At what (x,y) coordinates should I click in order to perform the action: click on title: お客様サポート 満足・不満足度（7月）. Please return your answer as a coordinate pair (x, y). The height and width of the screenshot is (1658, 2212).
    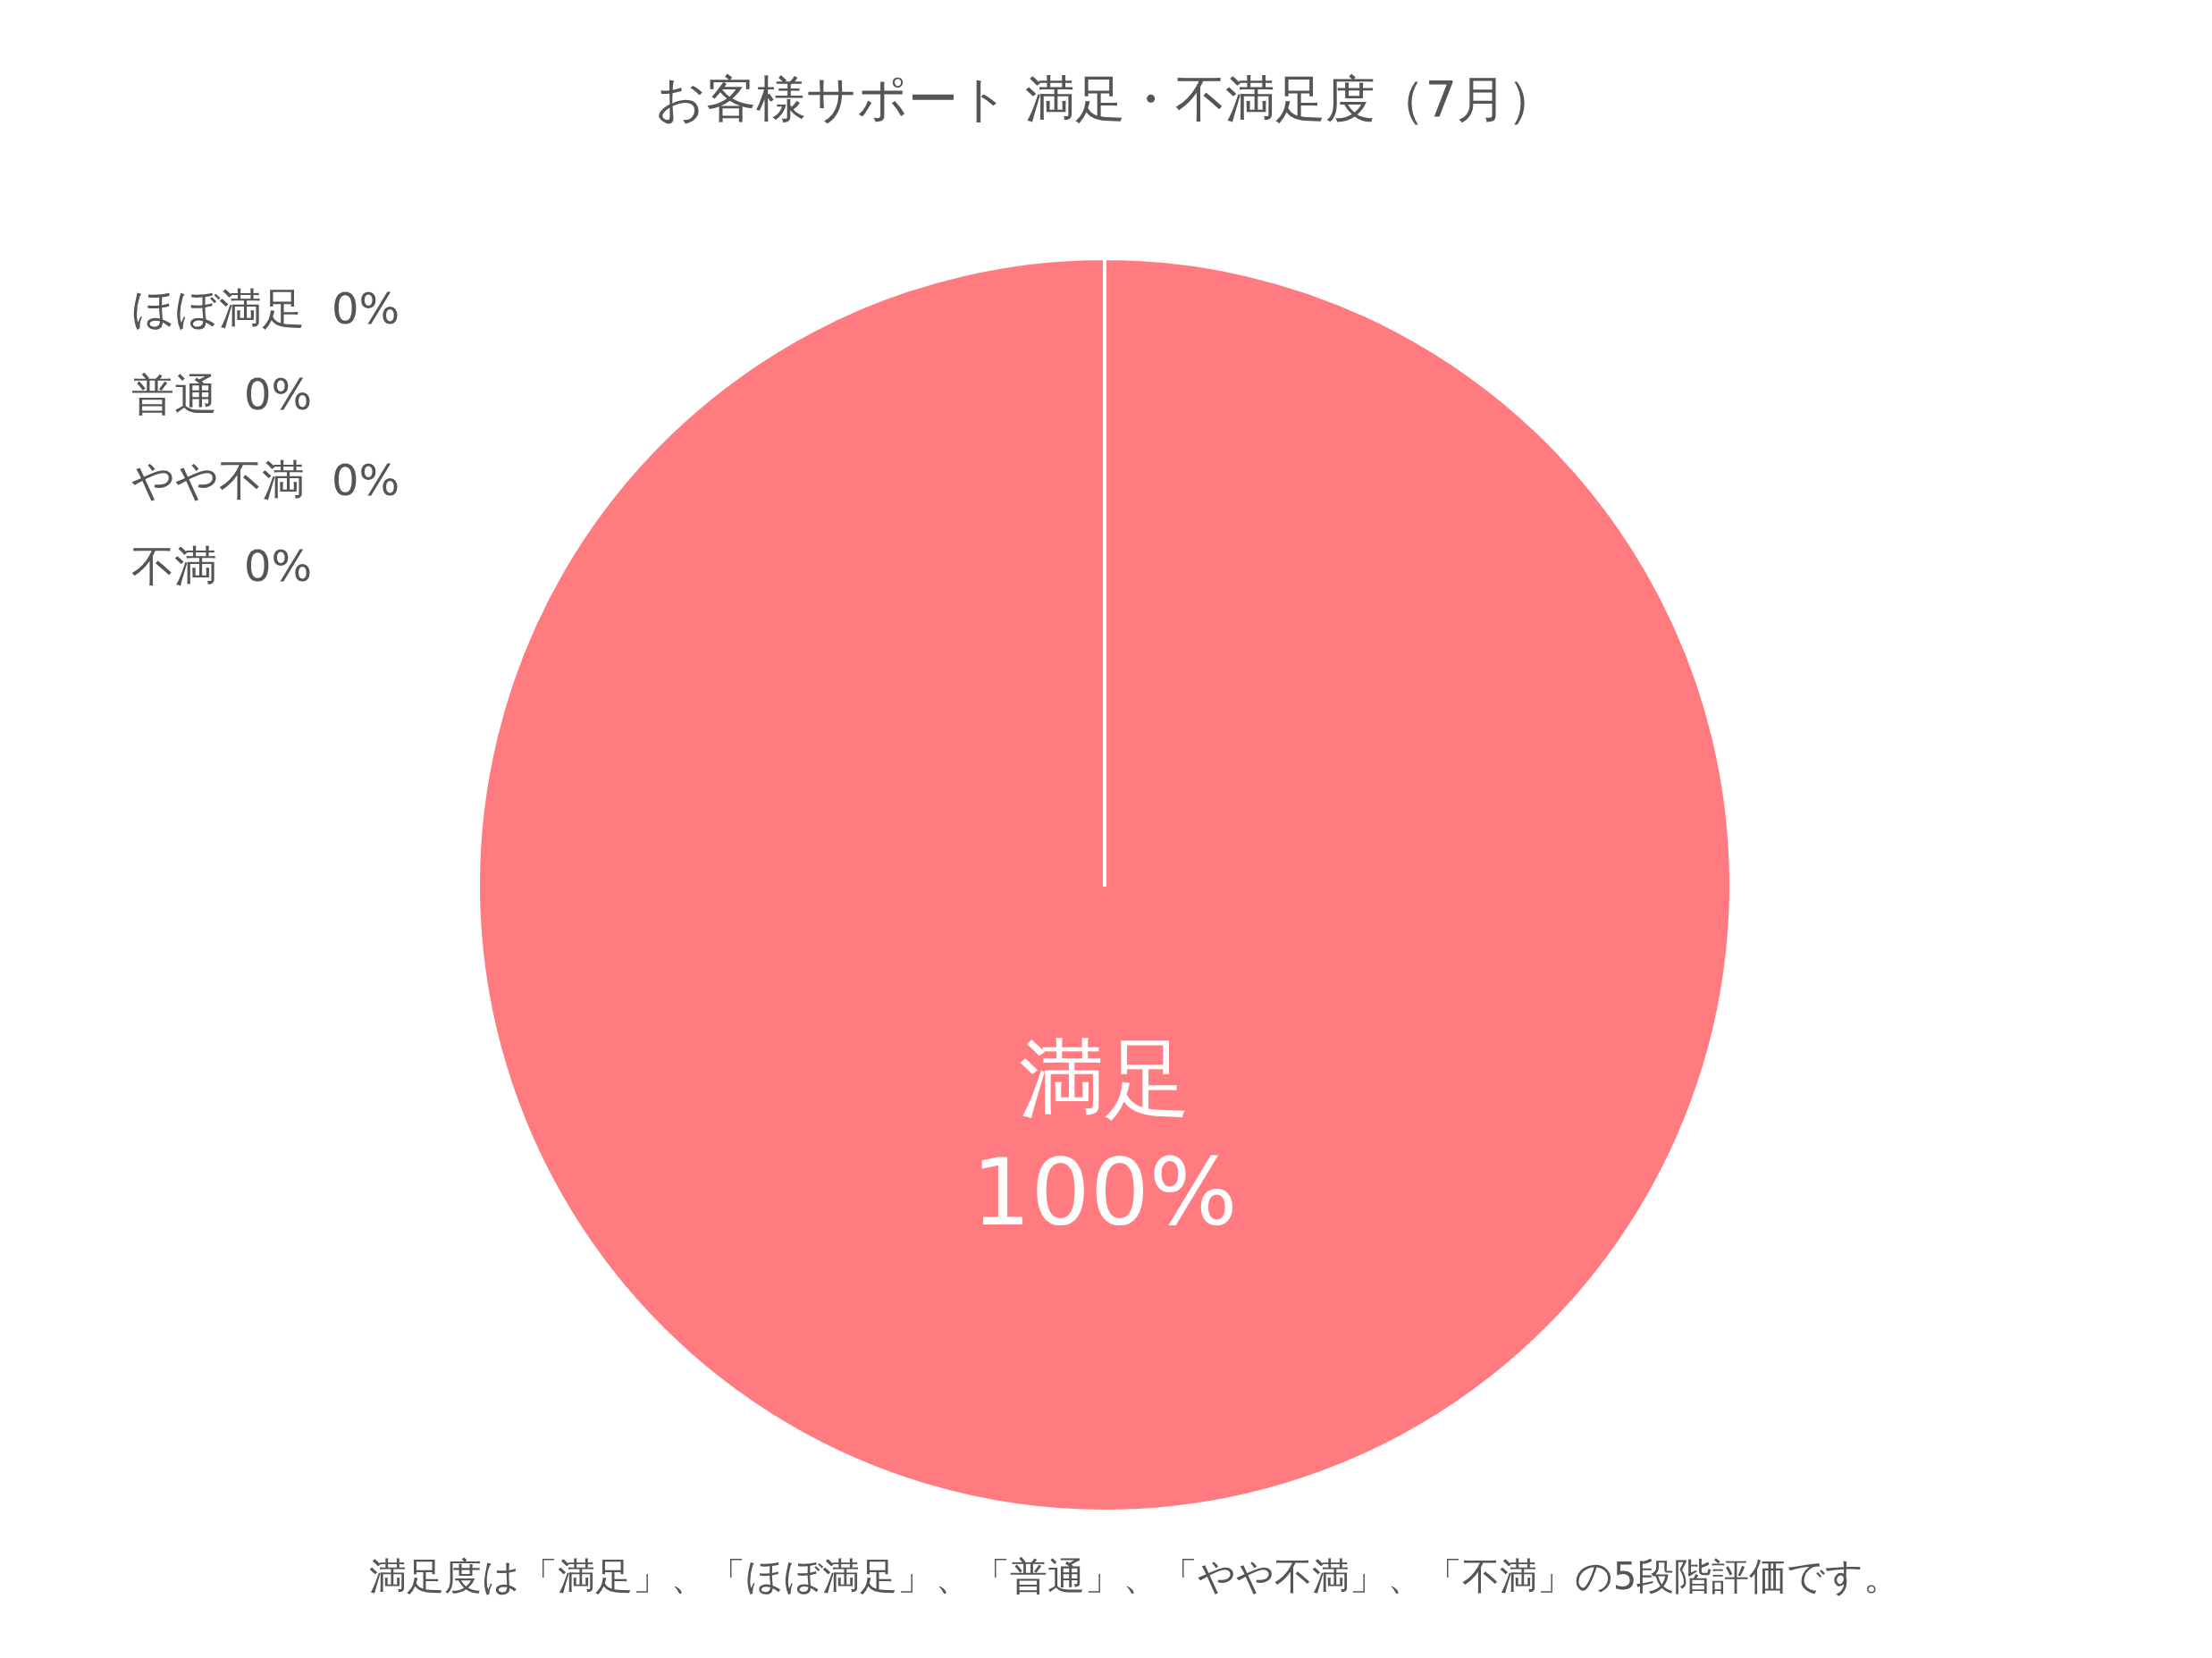
    Looking at the image, I should click on (1106, 99).